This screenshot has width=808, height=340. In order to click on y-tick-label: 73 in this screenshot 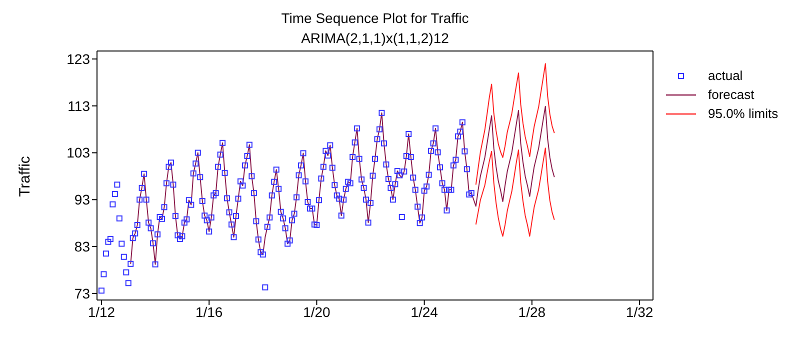, I will do `click(82, 293)`.